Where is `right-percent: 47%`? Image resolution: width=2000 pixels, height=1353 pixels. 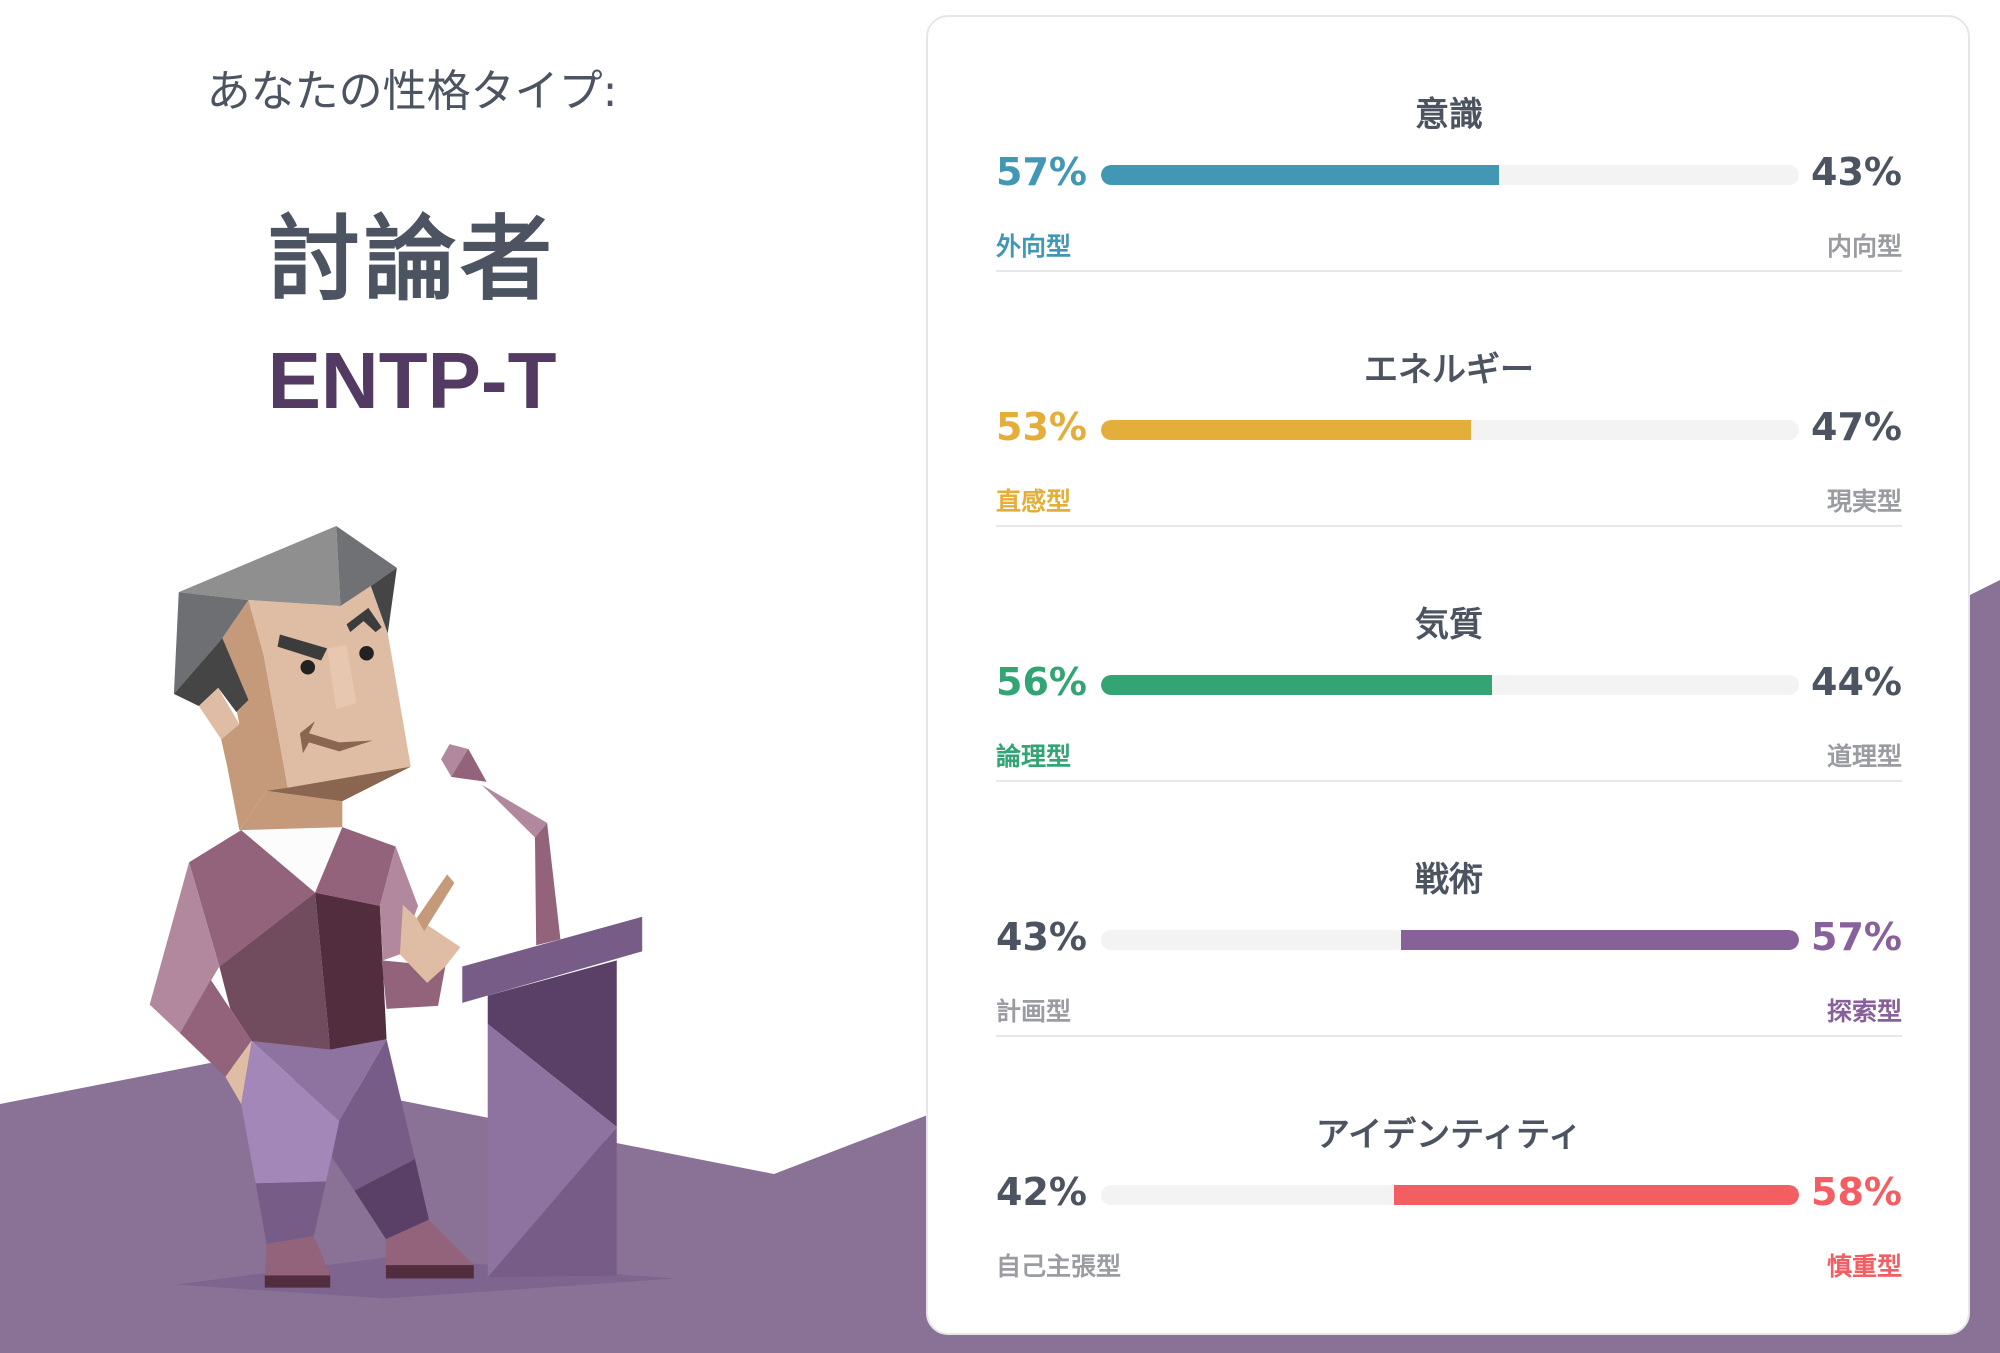 right-percent: 47% is located at coordinates (1856, 427).